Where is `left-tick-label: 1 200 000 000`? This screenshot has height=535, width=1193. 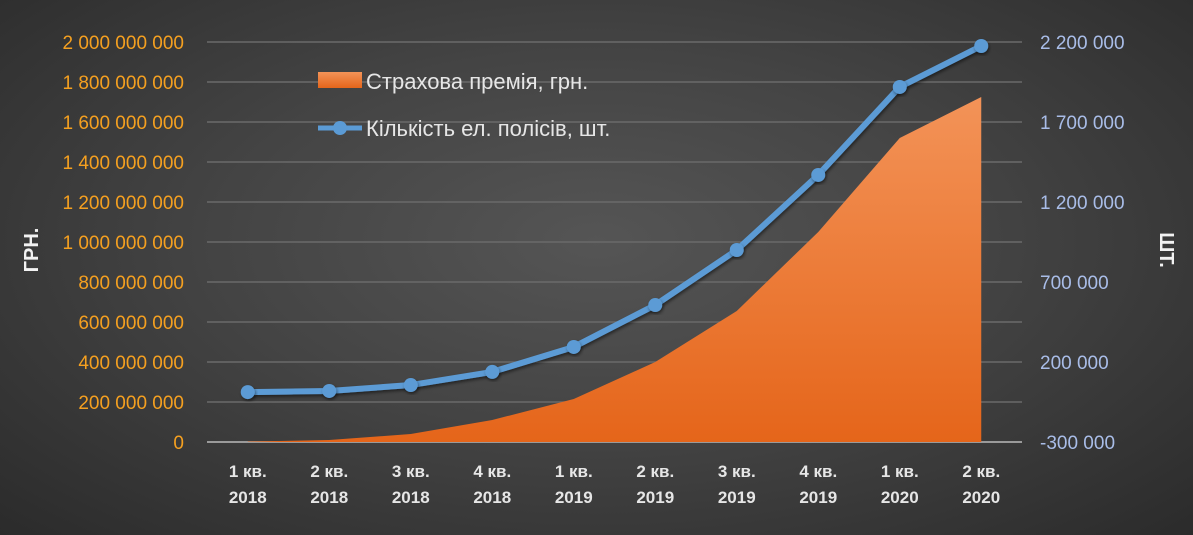
left-tick-label: 1 200 000 000 is located at coordinates (123, 203).